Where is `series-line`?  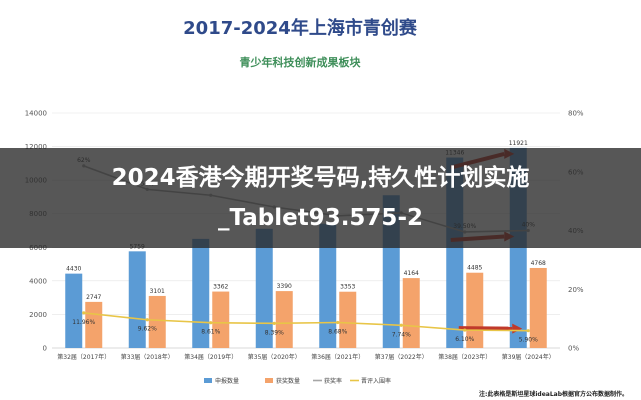
series-line is located at coordinates (306, 322).